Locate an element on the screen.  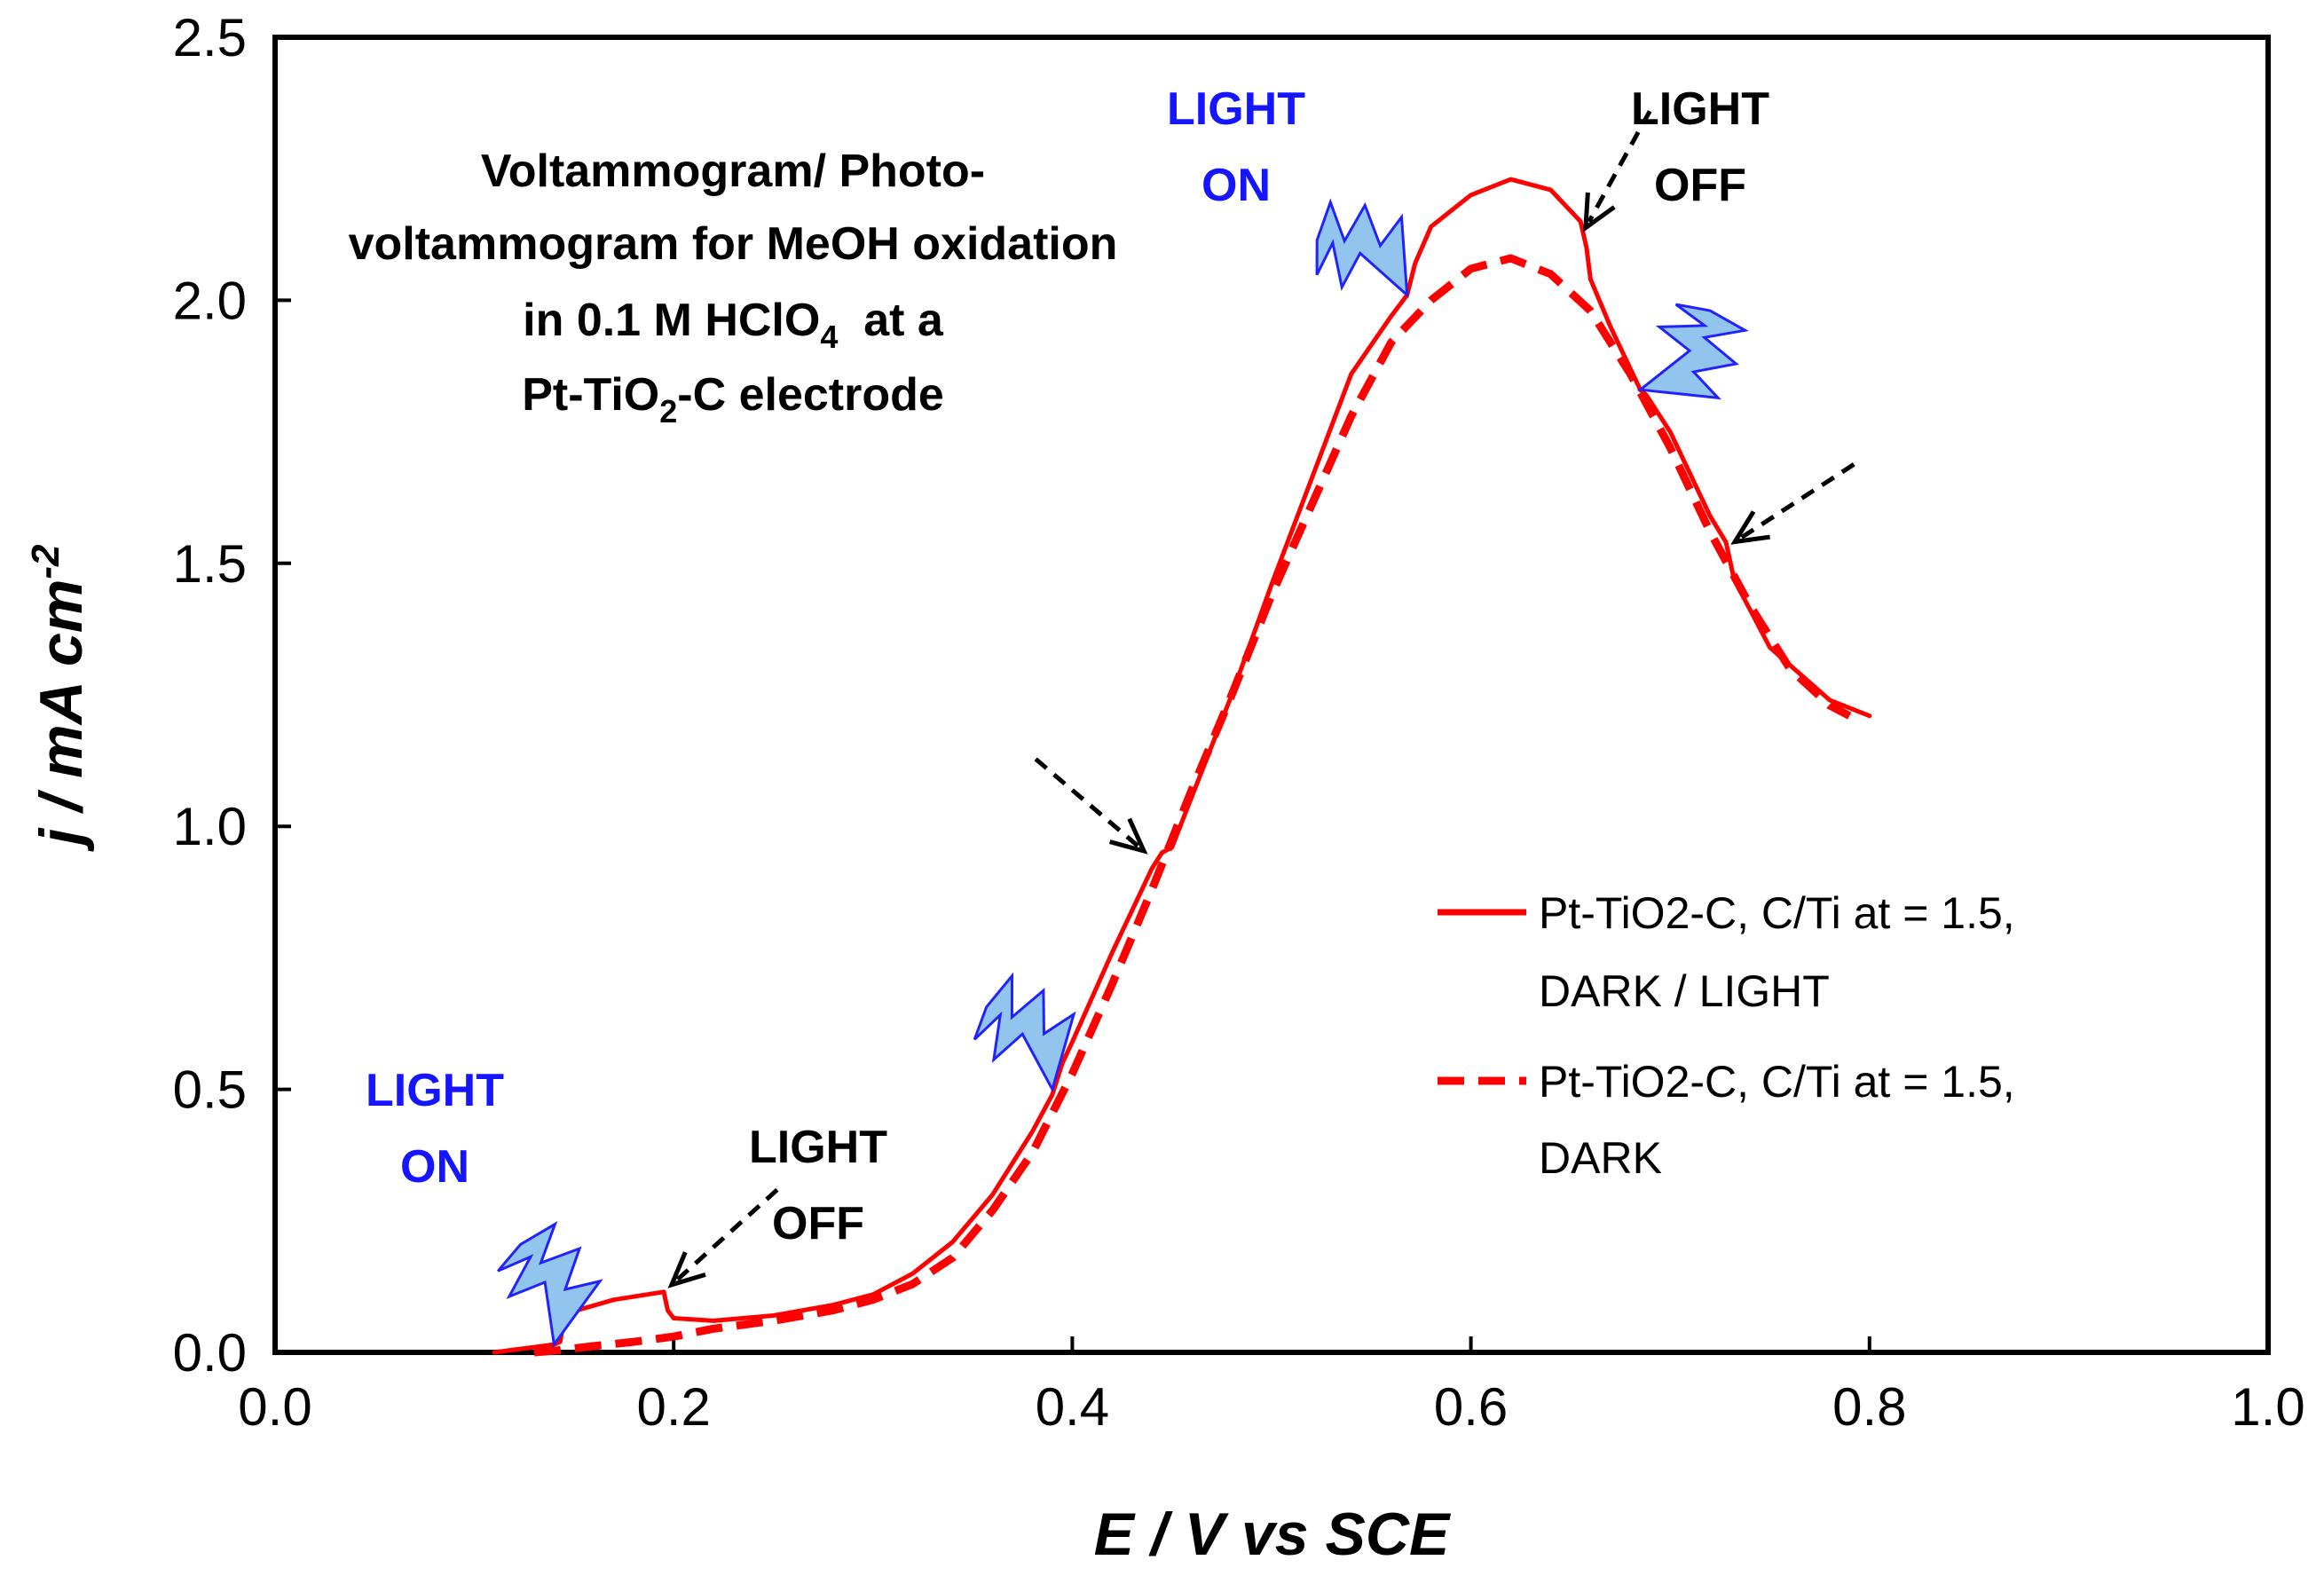
legend-label-2-line-2: DARK is located at coordinates (1600, 1158).